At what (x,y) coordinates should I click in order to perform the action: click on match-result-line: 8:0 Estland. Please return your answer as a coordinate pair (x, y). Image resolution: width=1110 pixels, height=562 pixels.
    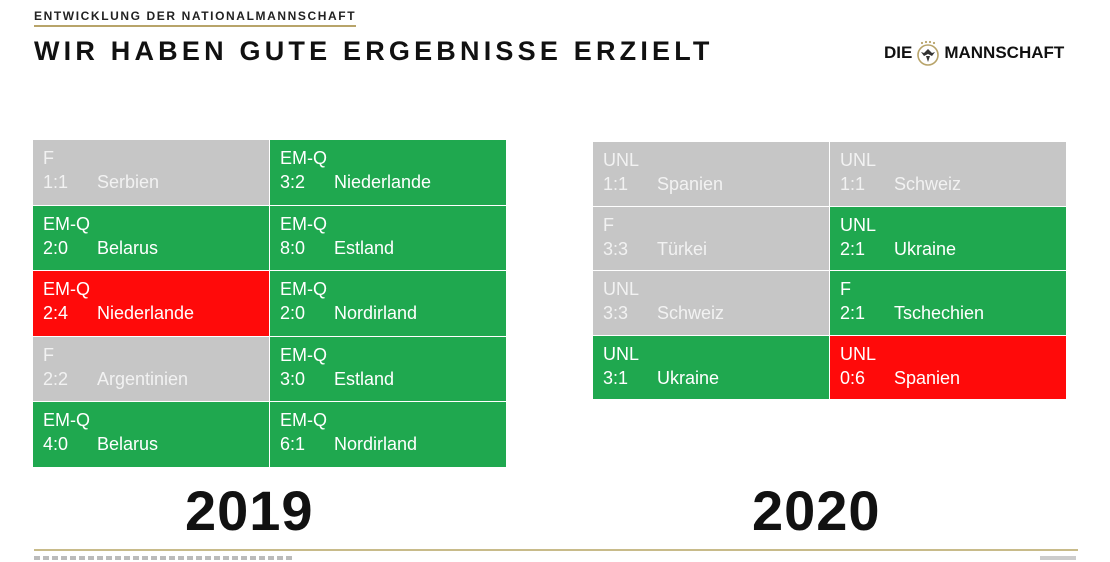
    Looking at the image, I should click on (393, 248).